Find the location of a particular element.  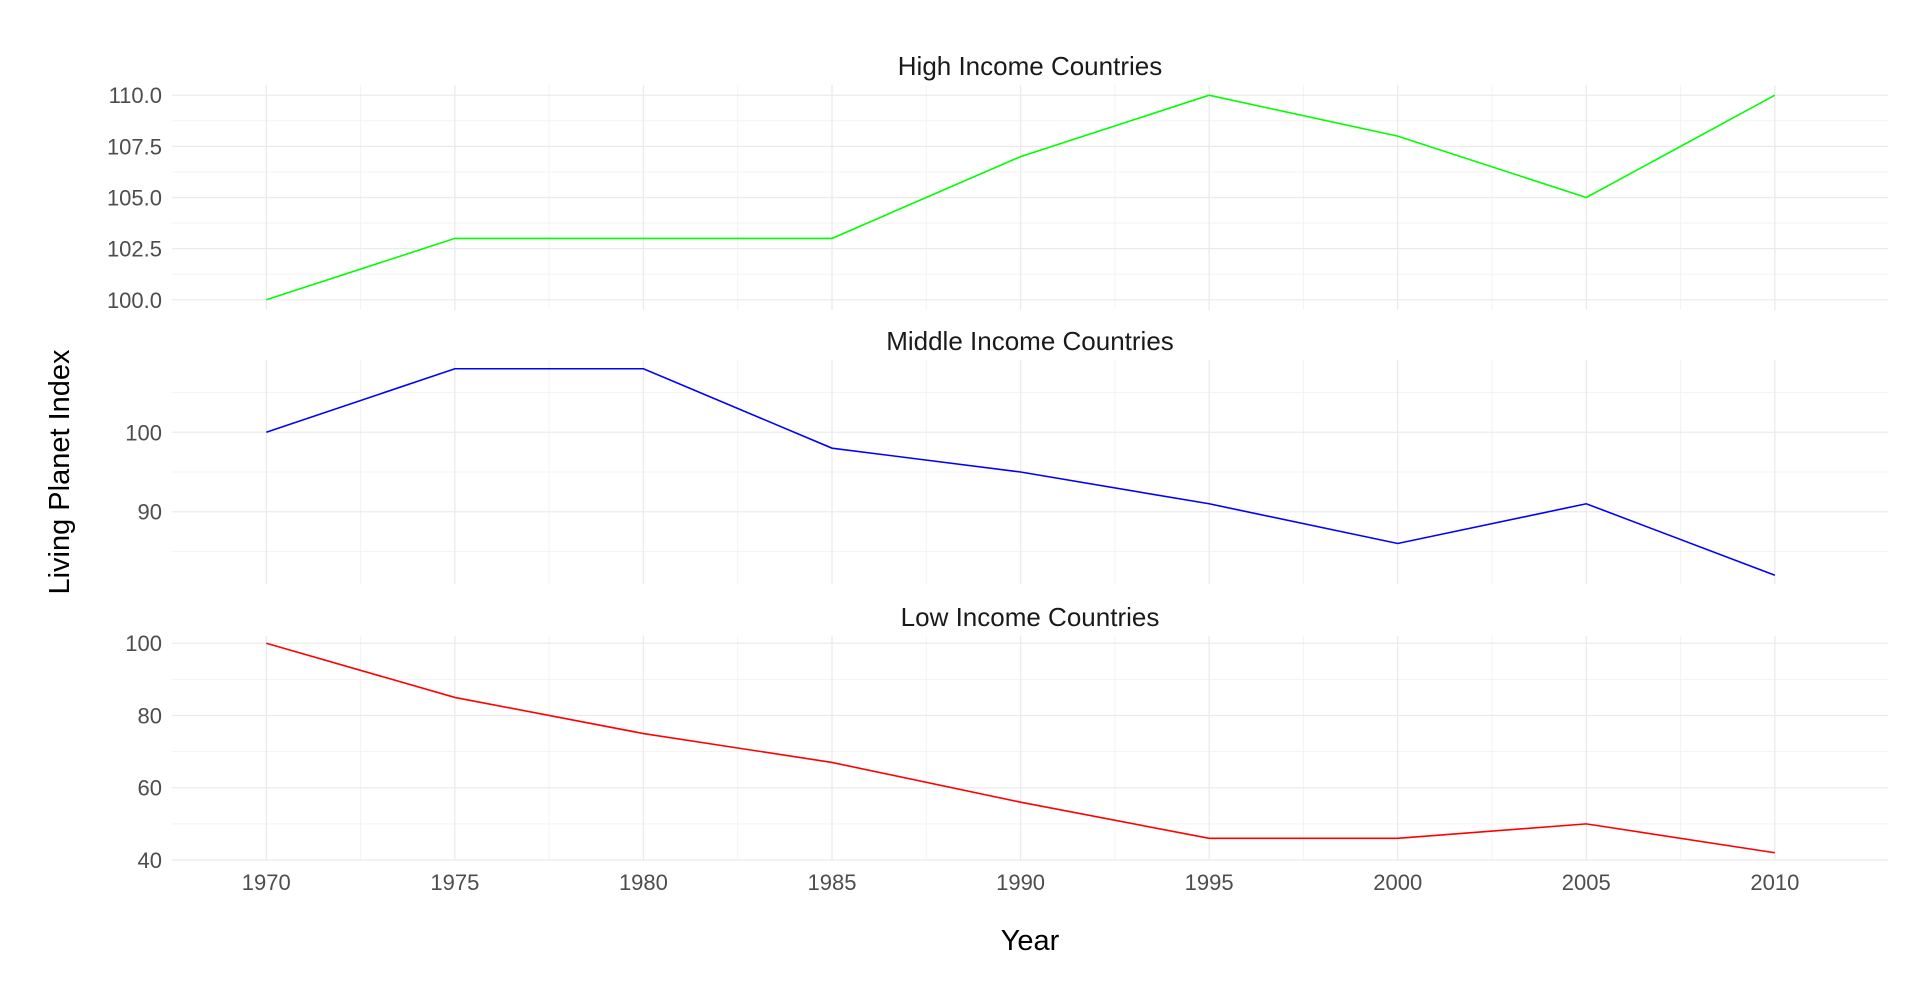

x-axis-title: Year is located at coordinates (1030, 941).